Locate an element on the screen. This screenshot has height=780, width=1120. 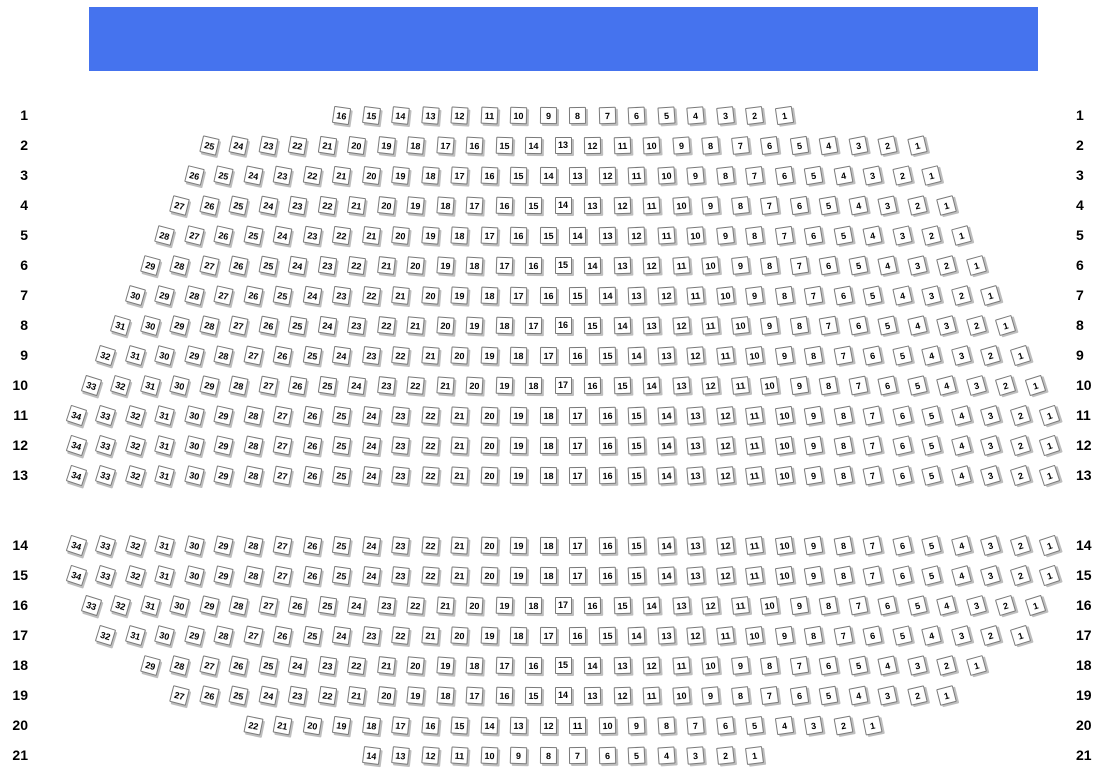
seat: 33 is located at coordinates (106, 575).